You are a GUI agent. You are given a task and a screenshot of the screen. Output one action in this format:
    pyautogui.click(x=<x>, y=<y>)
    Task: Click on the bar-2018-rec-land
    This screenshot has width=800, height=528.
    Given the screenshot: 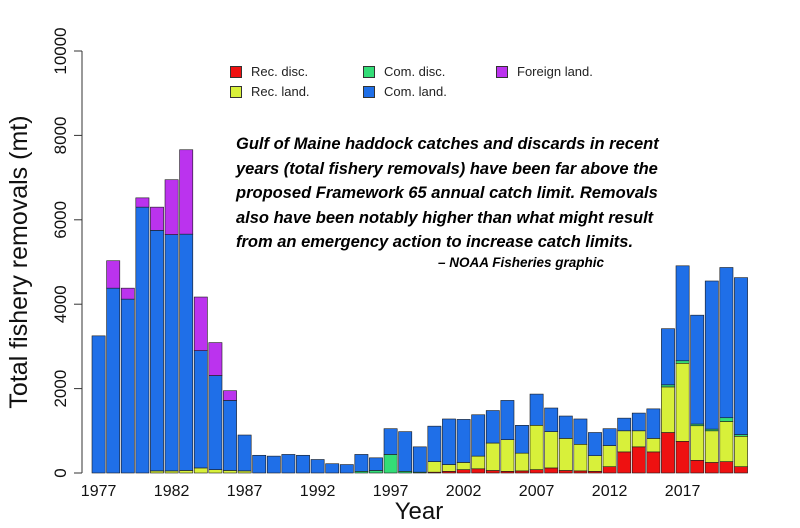 What is the action you would take?
    pyautogui.click(x=697, y=443)
    